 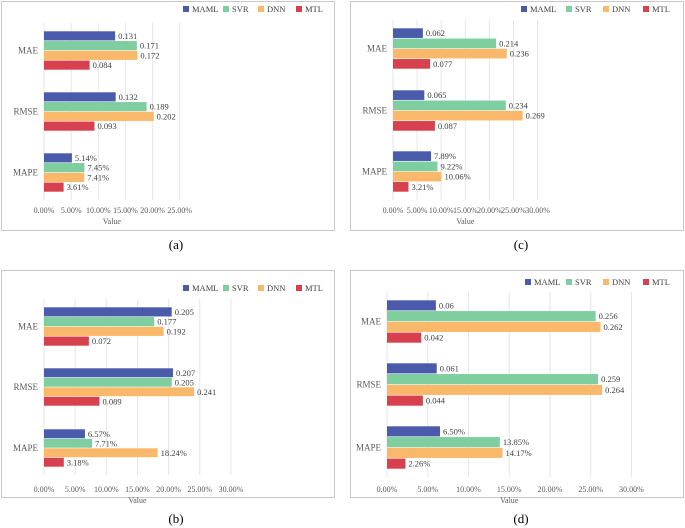 What do you see at coordinates (454, 431) in the screenshot?
I see `data-label: 6.50%` at bounding box center [454, 431].